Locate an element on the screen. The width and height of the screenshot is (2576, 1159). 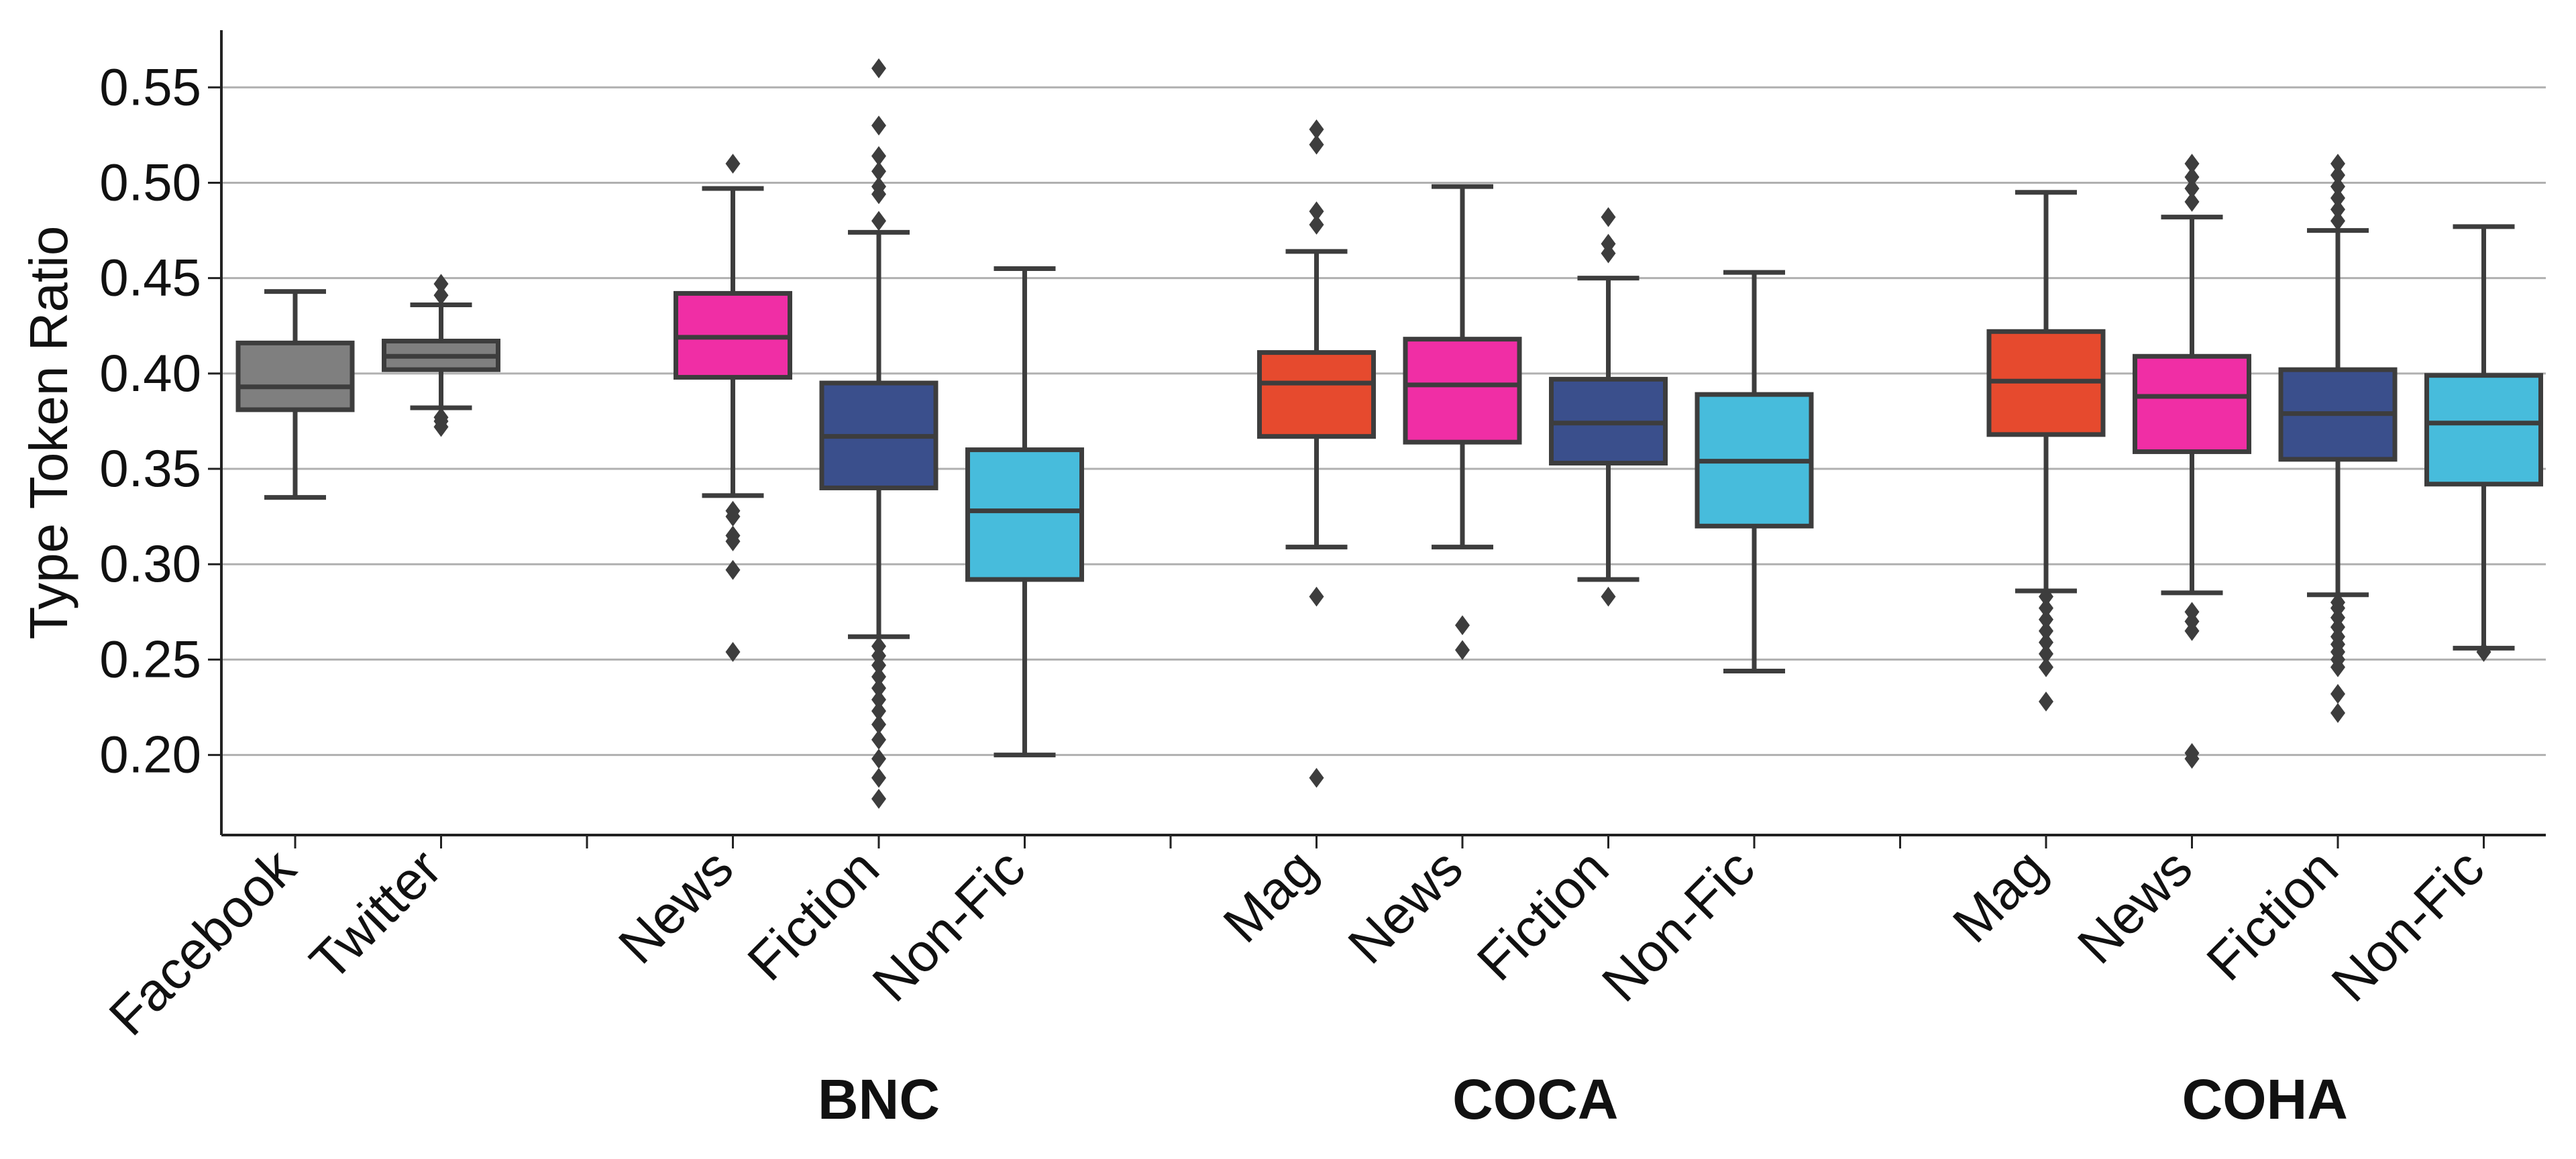
group-label-bnc: BNC is located at coordinates (879, 1099).